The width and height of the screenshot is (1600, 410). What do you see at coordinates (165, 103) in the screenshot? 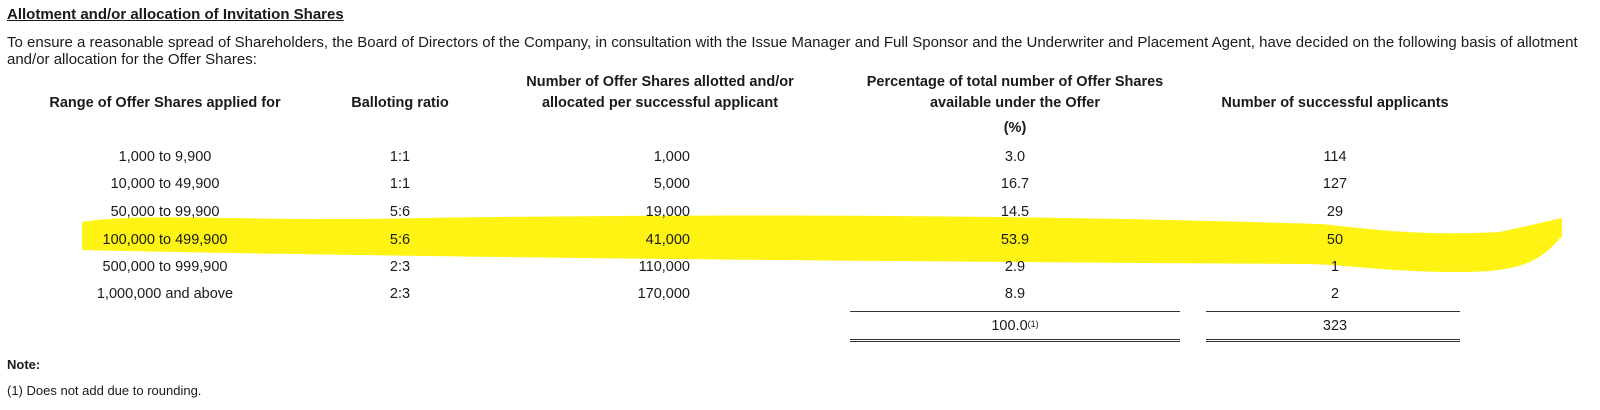
I see `header-range: Range of Offer Shares applied for` at bounding box center [165, 103].